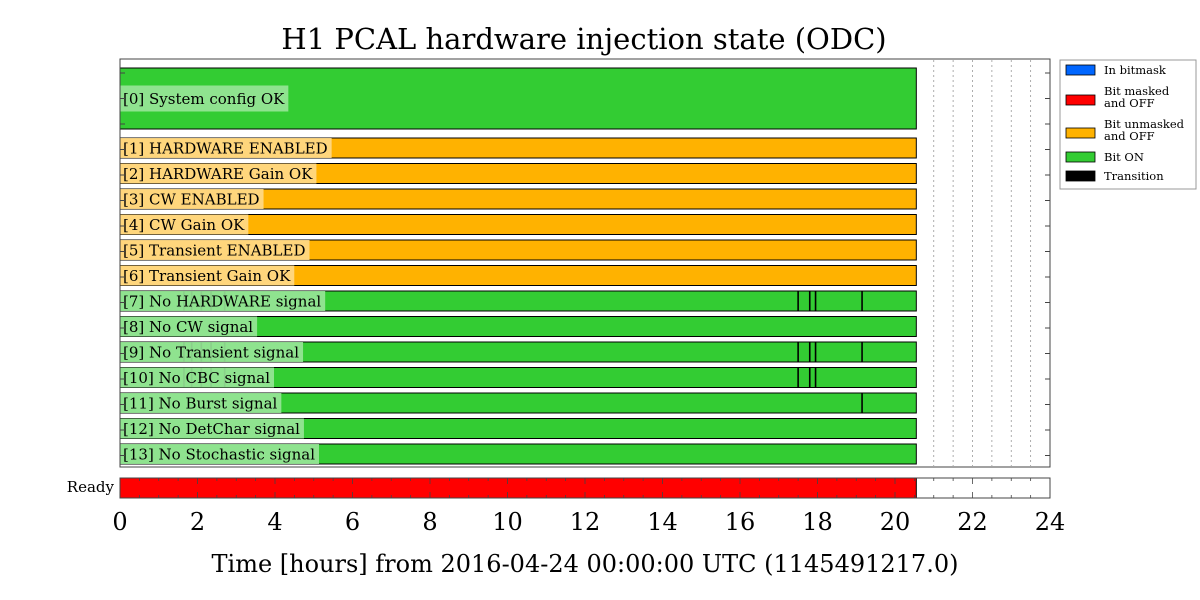 This screenshot has height=600, width=1200. Describe the element at coordinates (352, 522) in the screenshot. I see `x-tick-label: 6` at that location.